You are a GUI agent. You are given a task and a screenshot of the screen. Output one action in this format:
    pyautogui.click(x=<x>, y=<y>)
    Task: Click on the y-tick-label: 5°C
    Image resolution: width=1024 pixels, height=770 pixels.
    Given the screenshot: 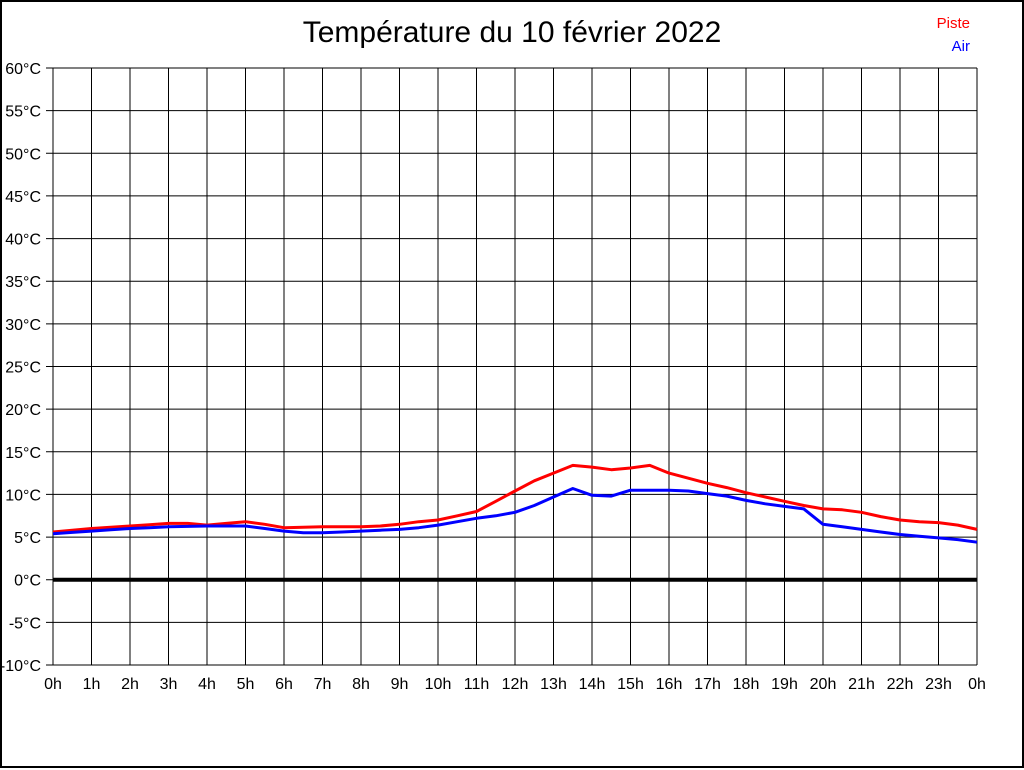 What is the action you would take?
    pyautogui.click(x=27, y=538)
    